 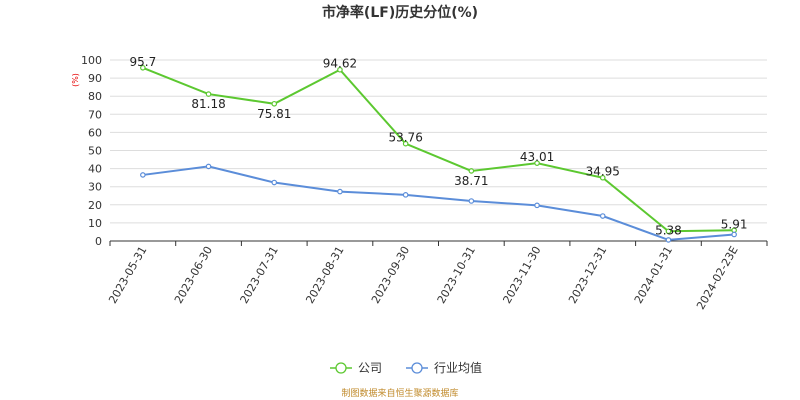 I want to click on data-label: 5.38, so click(x=668, y=230).